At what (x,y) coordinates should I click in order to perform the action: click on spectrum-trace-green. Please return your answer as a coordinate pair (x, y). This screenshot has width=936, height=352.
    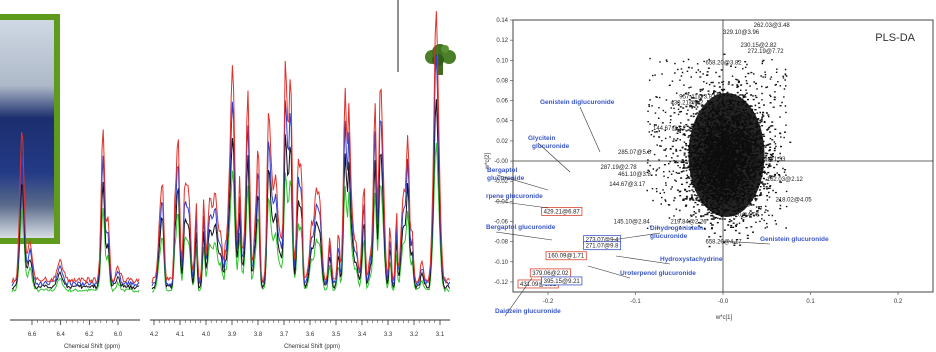
    Looking at the image, I should click on (75, 250).